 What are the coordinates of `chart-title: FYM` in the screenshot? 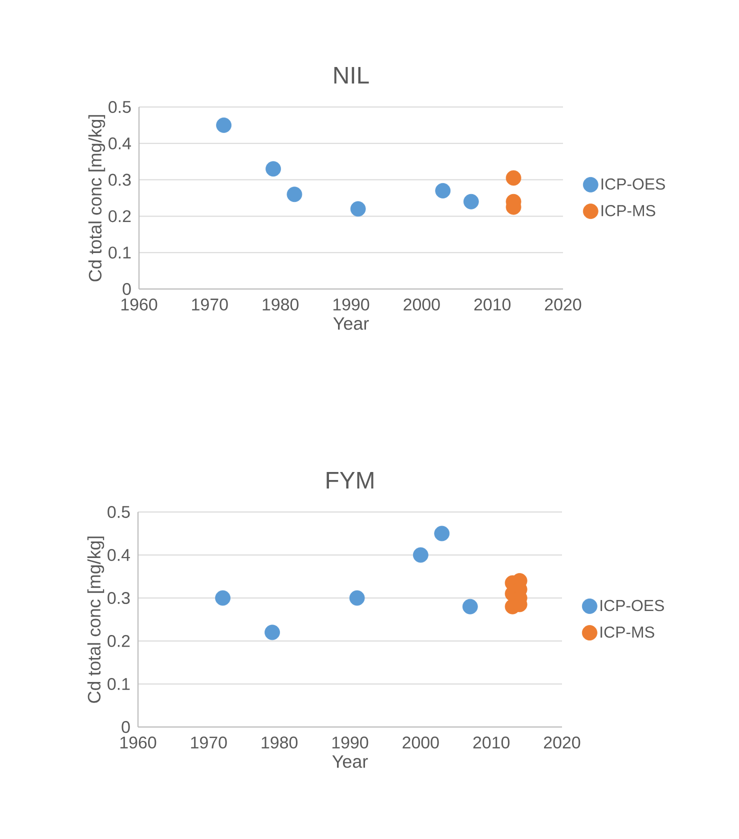 It's located at (350, 480).